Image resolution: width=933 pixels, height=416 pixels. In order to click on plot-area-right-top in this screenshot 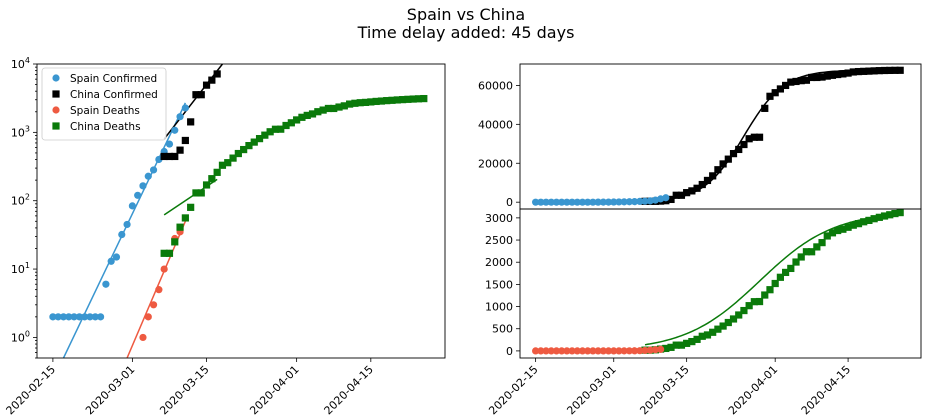, I will do `click(718, 136)`.